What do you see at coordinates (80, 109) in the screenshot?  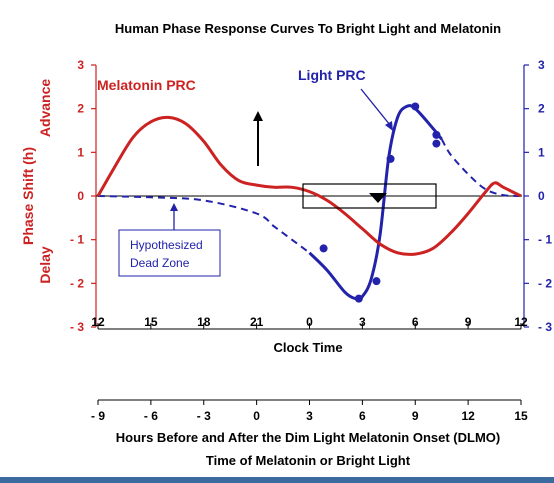 I see `y-tick-label-left: 2` at bounding box center [80, 109].